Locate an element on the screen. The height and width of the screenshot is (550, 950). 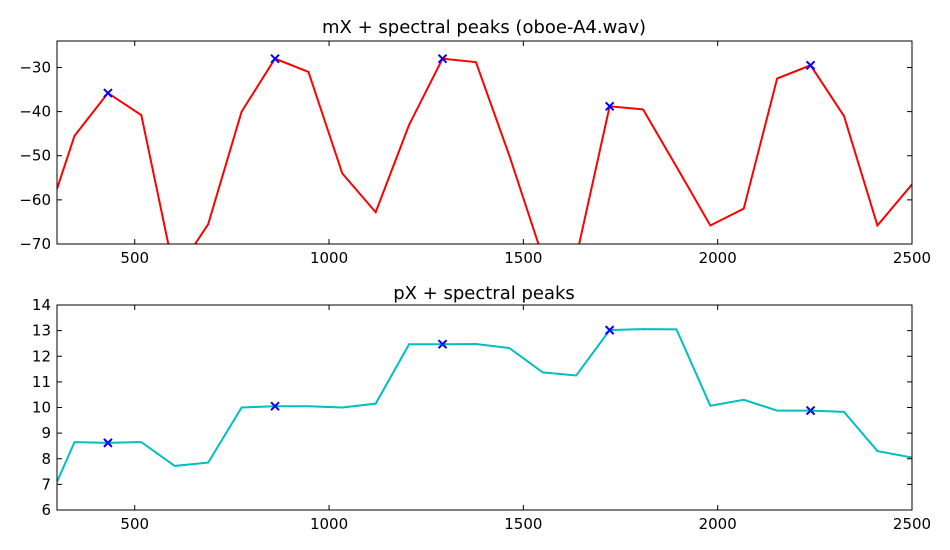
y-tick-label: 6 is located at coordinates (46, 510).